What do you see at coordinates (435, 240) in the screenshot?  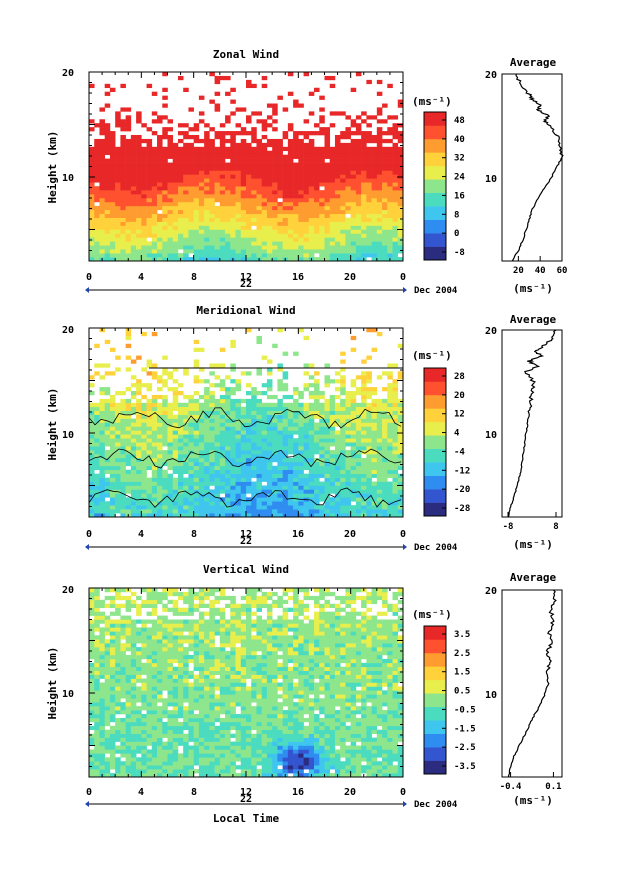 I see `colorbar-segment` at bounding box center [435, 240].